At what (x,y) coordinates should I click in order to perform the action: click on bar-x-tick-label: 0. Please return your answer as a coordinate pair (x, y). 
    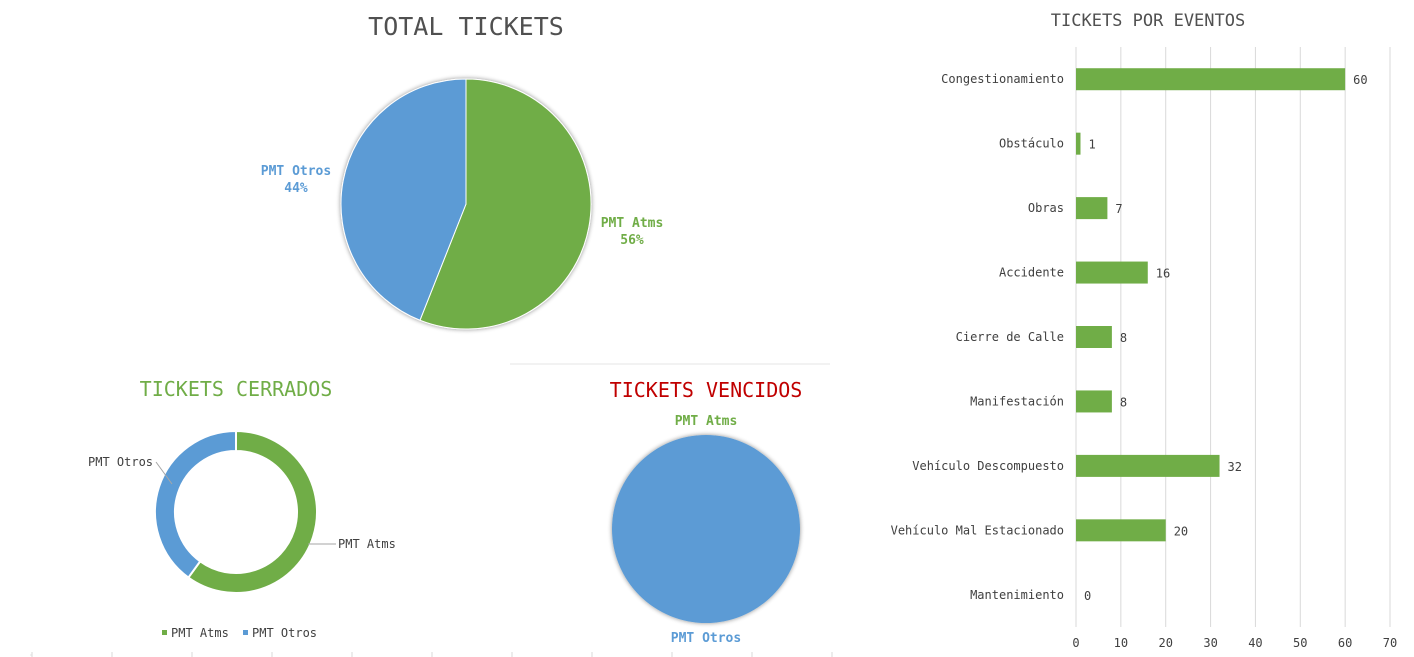
    Looking at the image, I should click on (1075, 643).